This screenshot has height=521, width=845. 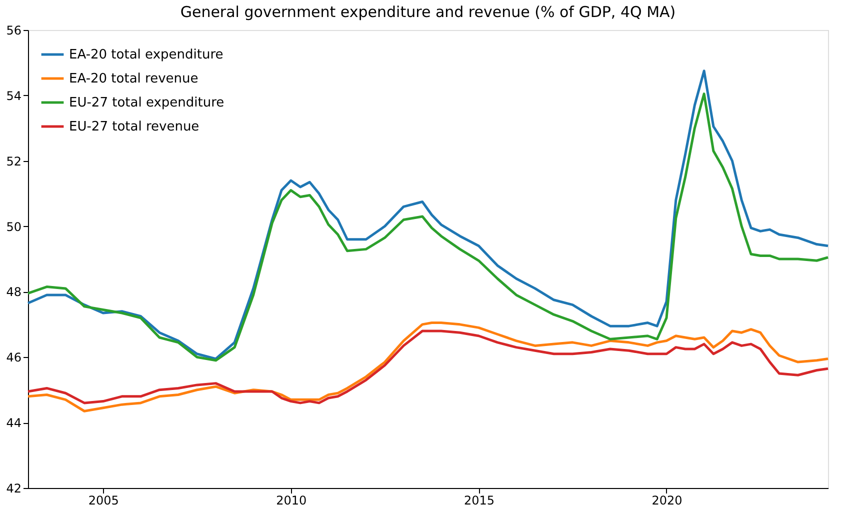 What do you see at coordinates (103, 501) in the screenshot?
I see `x-tick-label: 2005` at bounding box center [103, 501].